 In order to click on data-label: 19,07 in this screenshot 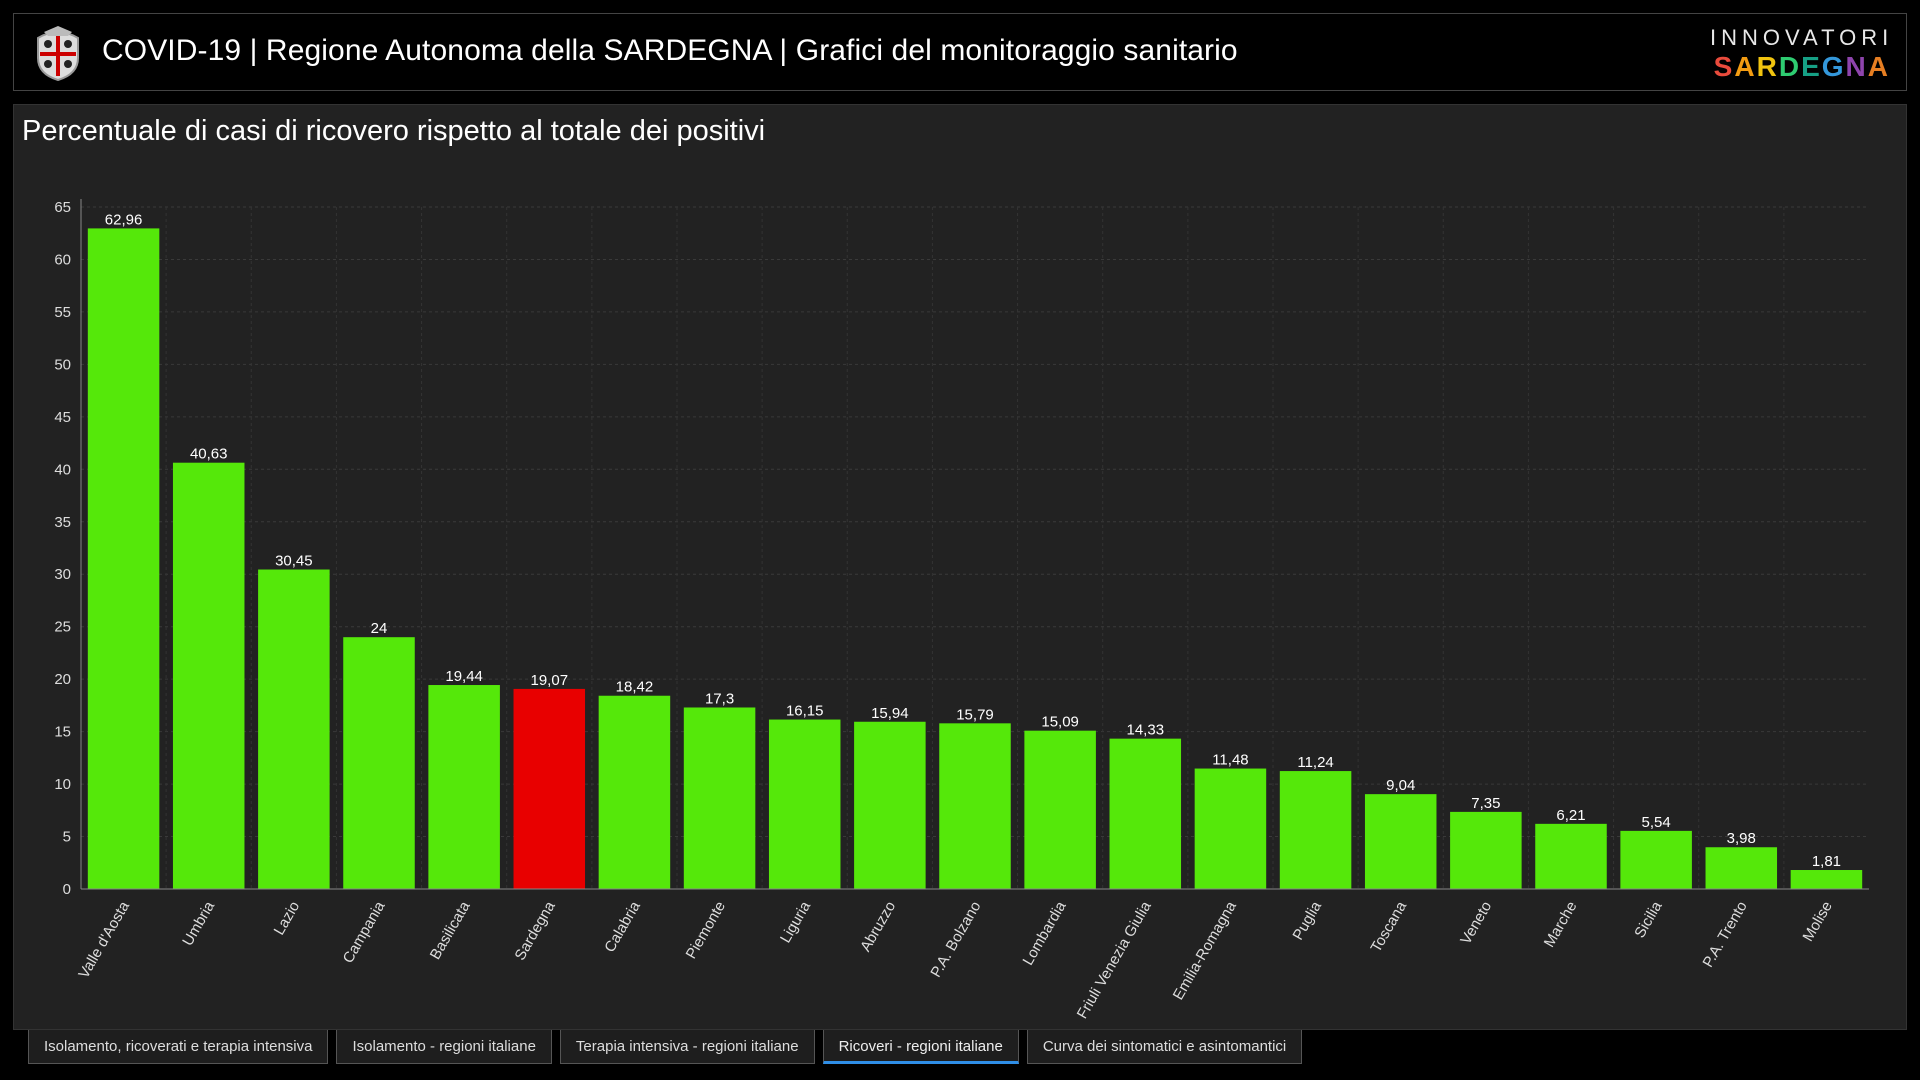, I will do `click(550, 680)`.